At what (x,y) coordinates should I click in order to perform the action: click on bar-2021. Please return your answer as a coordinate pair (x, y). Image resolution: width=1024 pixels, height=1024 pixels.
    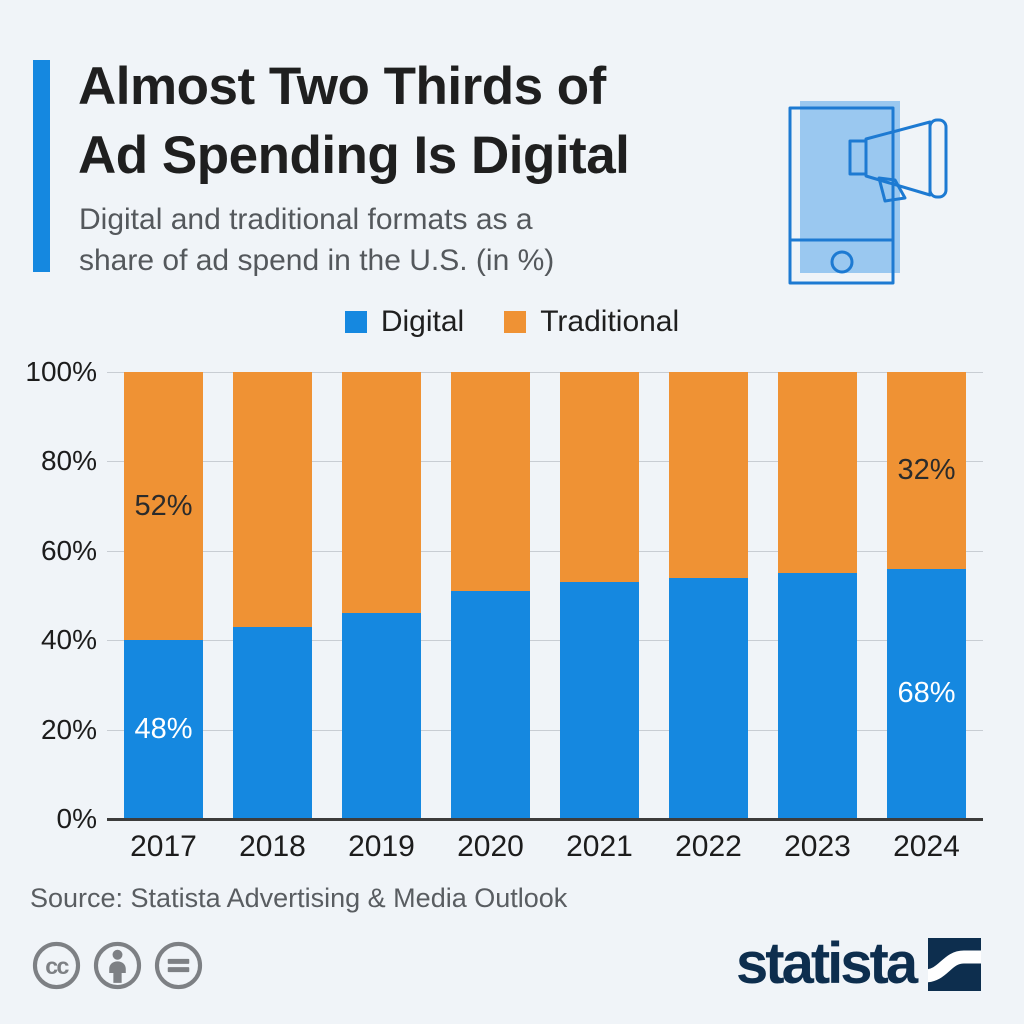
    Looking at the image, I should click on (599, 595).